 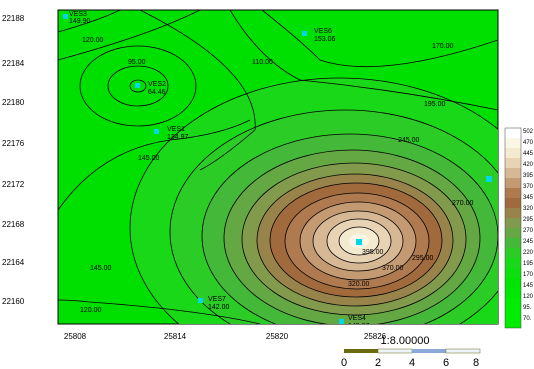 I want to click on legend-label: 95., so click(x=527, y=308).